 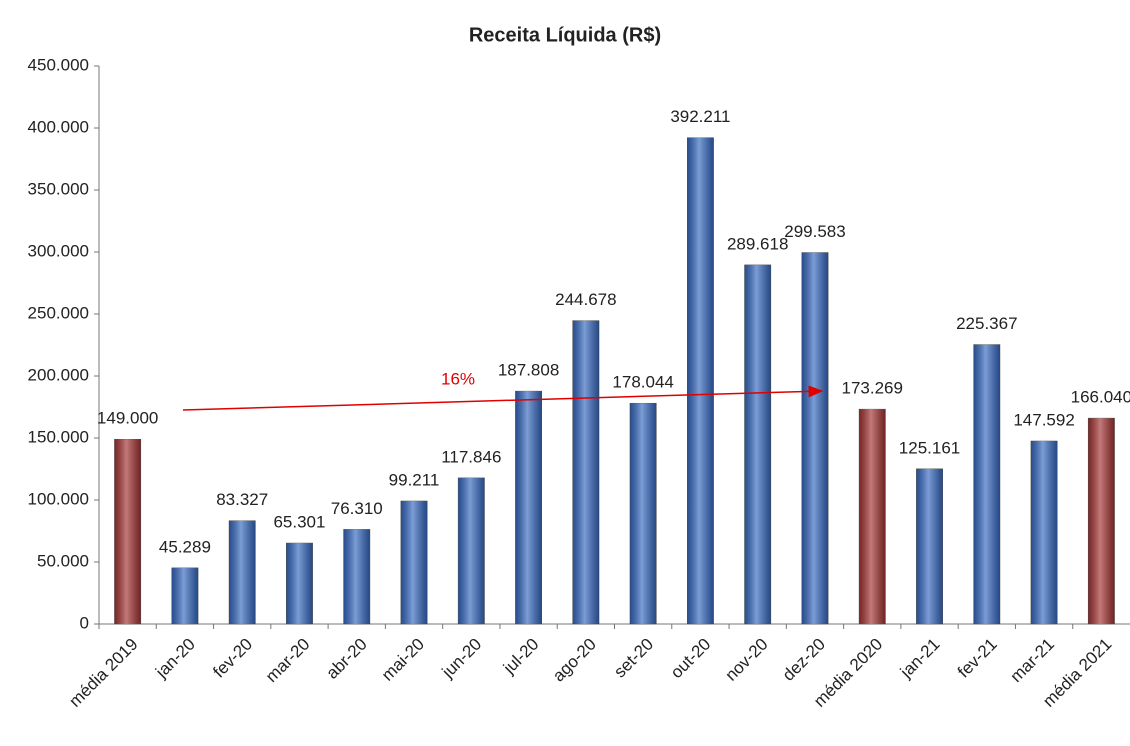 What do you see at coordinates (574, 660) in the screenshot?
I see `x-tick-label: ago-20` at bounding box center [574, 660].